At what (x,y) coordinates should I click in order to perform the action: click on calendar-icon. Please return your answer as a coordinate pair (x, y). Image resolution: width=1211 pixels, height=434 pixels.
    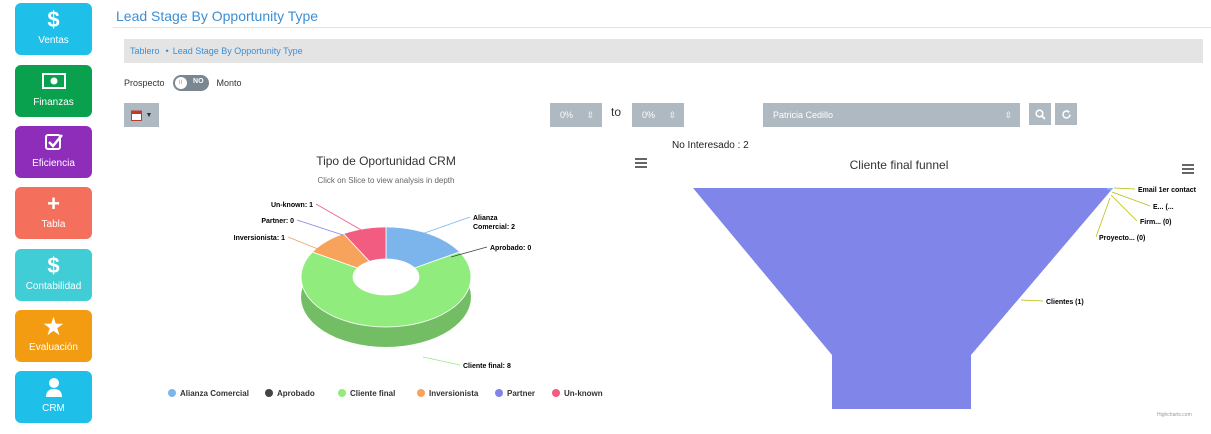
    Looking at the image, I should click on (136, 115).